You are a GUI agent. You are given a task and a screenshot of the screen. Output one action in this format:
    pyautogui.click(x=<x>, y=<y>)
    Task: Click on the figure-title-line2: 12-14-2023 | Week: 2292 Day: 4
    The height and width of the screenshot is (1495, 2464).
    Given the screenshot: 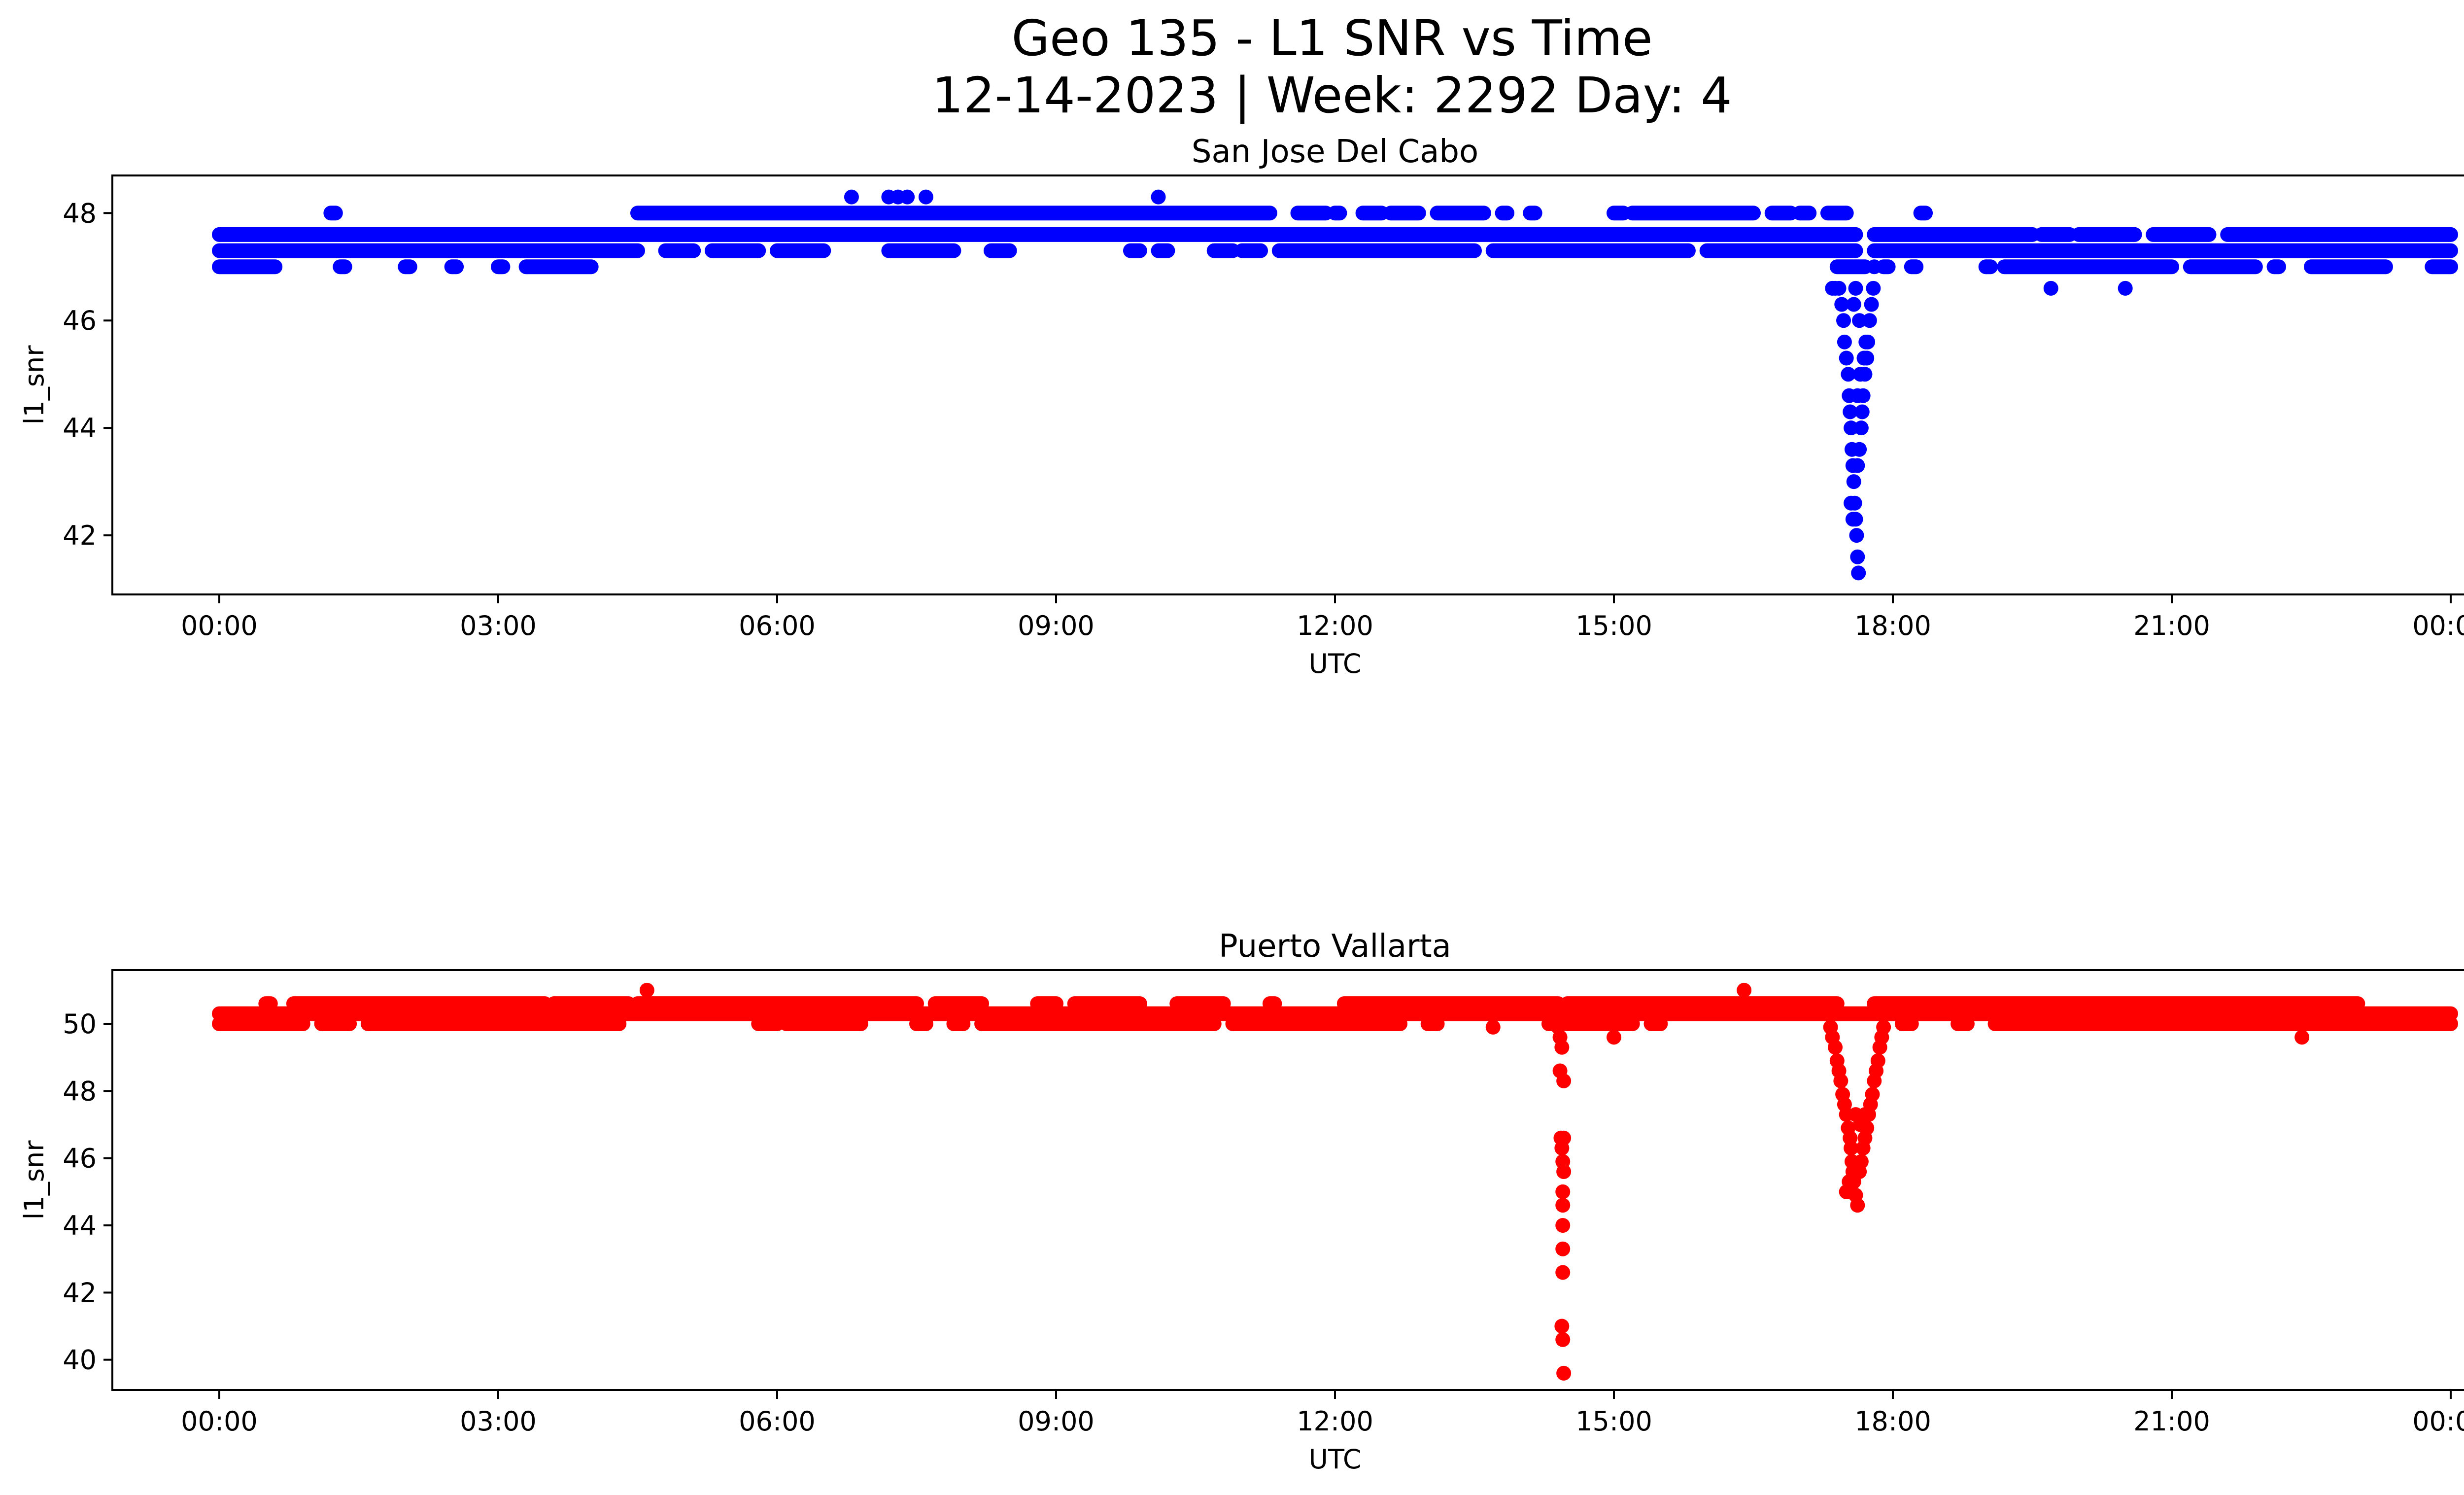 What is the action you would take?
    pyautogui.click(x=1332, y=95)
    